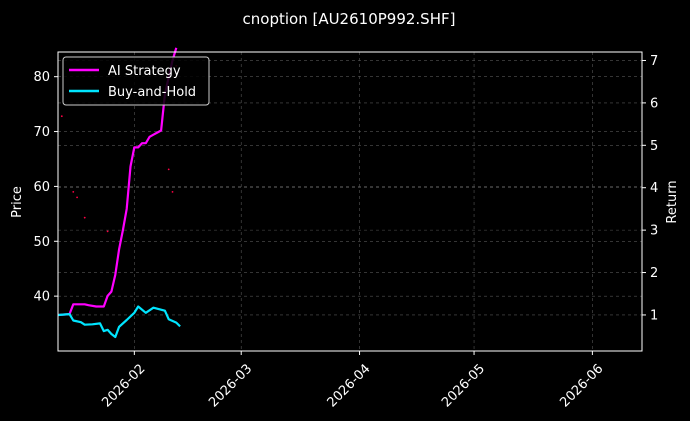  I want to click on y-axis-left: 40 50 60 70 80, so click(45, 187).